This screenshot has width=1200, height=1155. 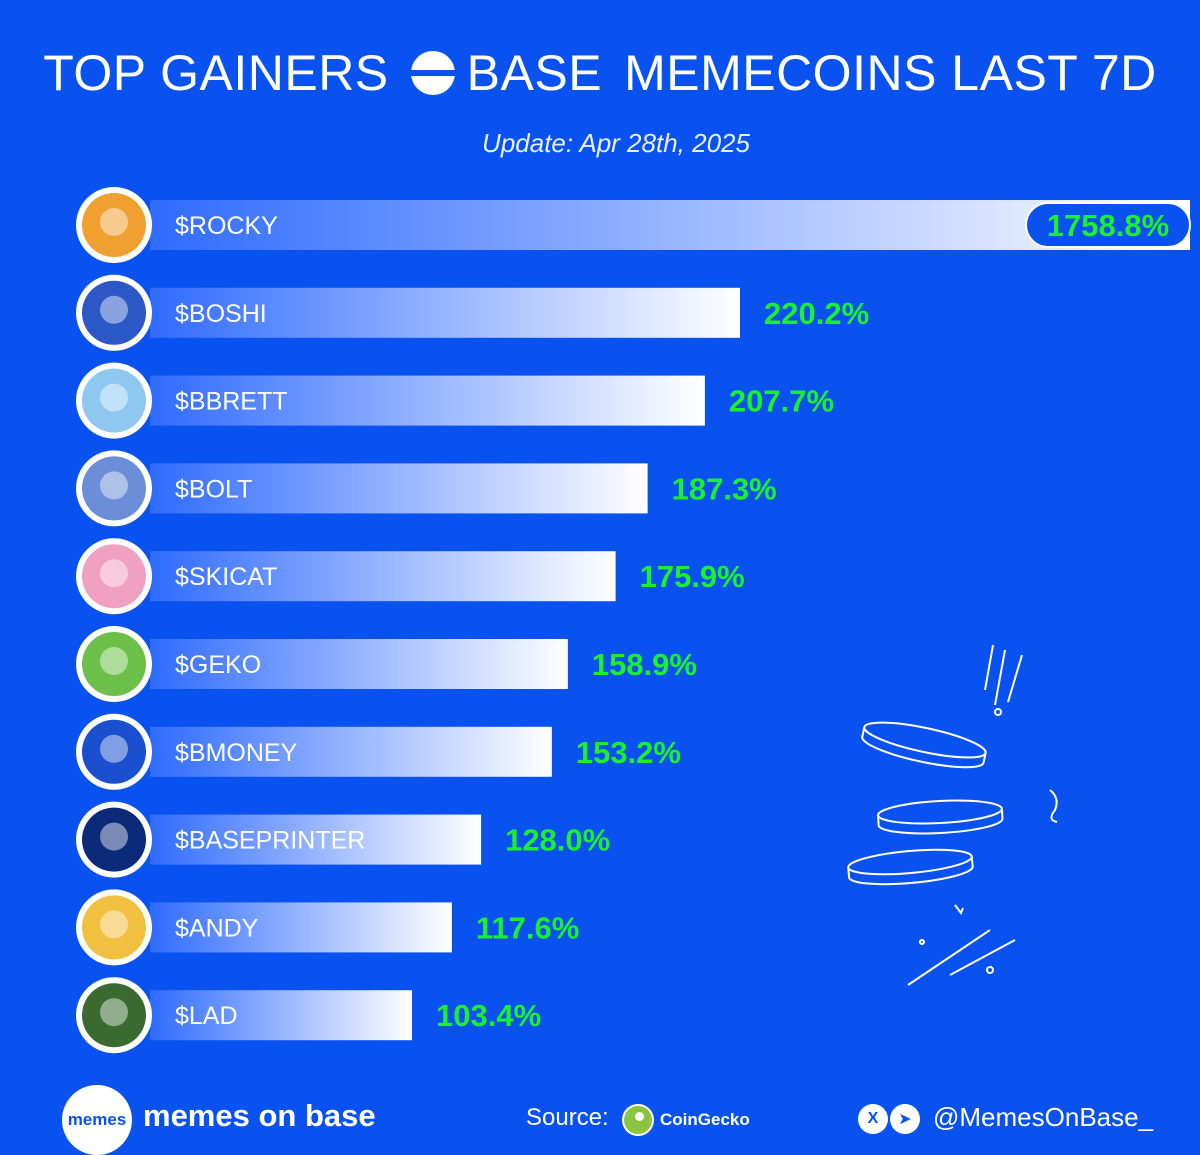 I want to click on bar-bolt, so click(x=399, y=488).